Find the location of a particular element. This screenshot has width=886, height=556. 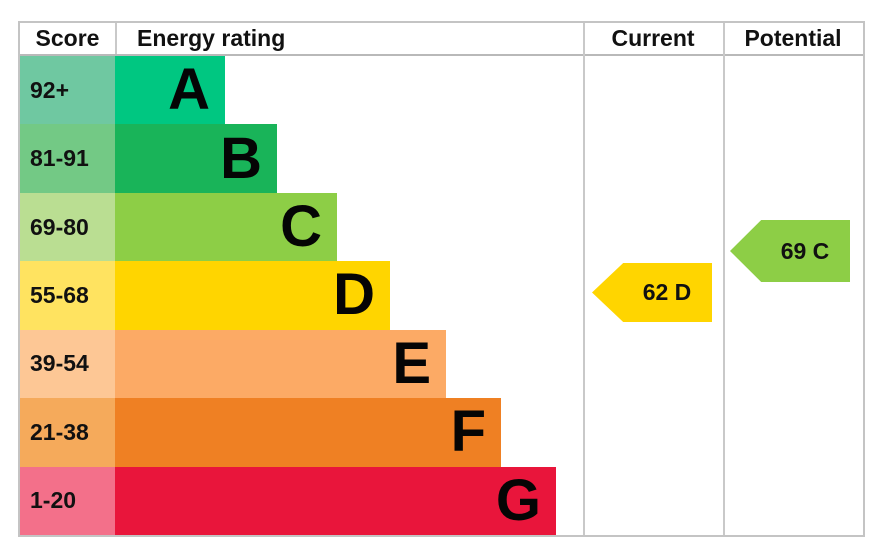

band-letter: A is located at coordinates (189, 90).